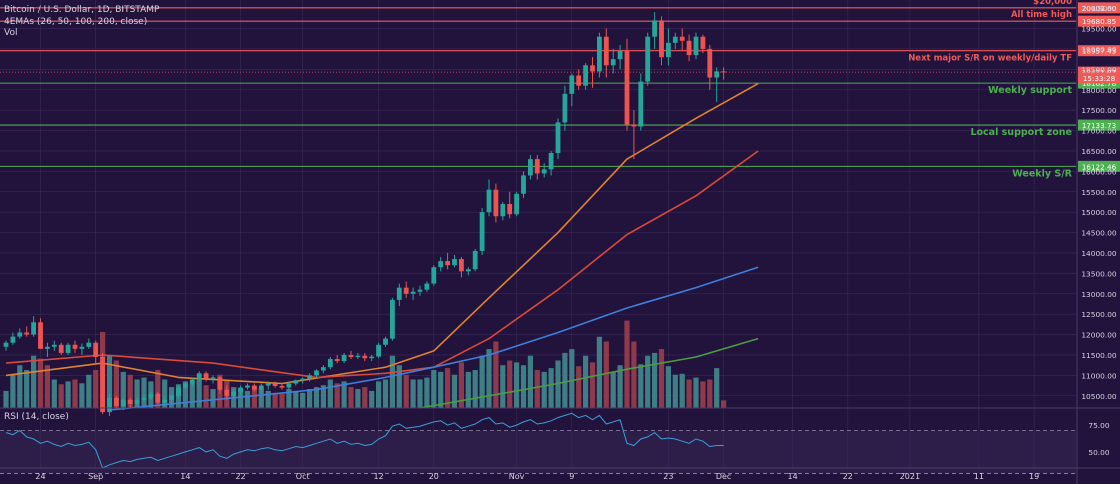 The width and height of the screenshot is (1120, 484). Describe the element at coordinates (910, 476) in the screenshot. I see `x-tick-label: 2021` at that location.